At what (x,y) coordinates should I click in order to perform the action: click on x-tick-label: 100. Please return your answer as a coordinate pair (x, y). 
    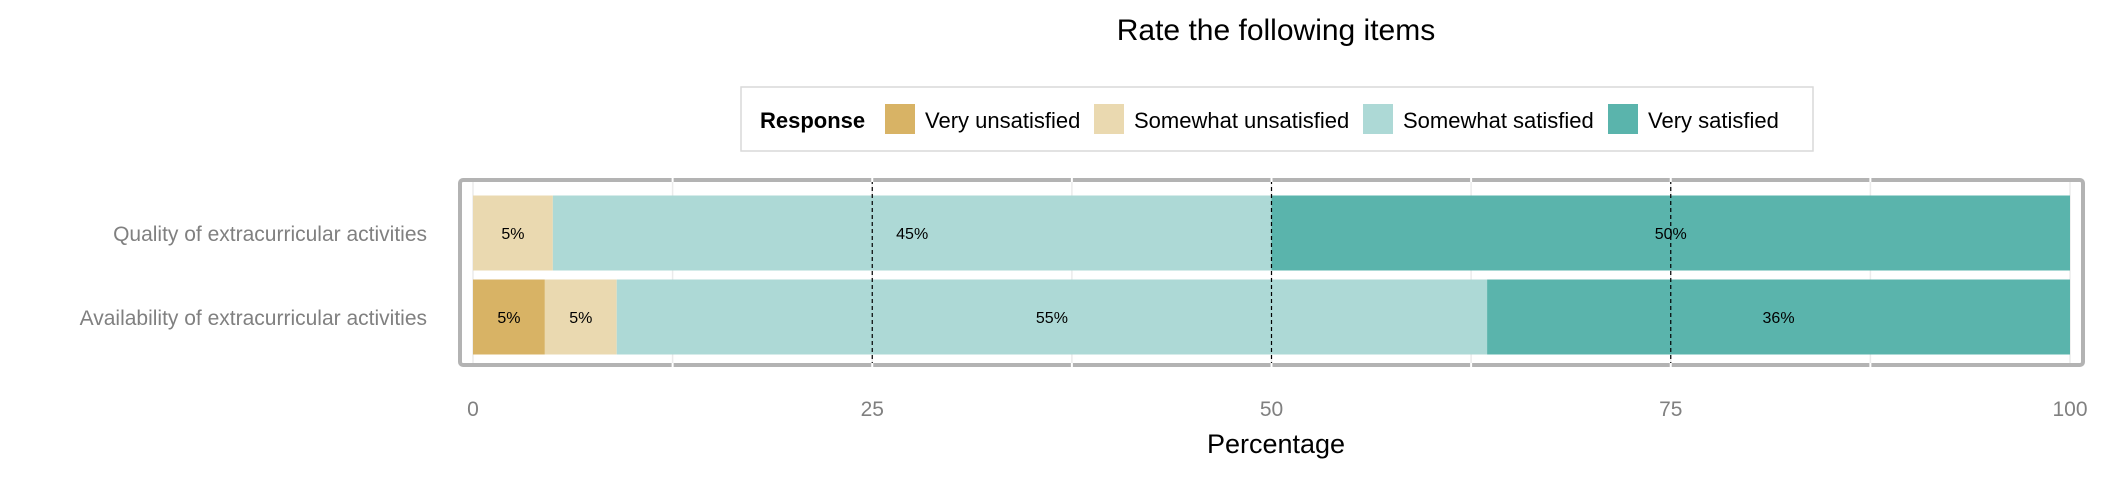
    Looking at the image, I should click on (2069, 409).